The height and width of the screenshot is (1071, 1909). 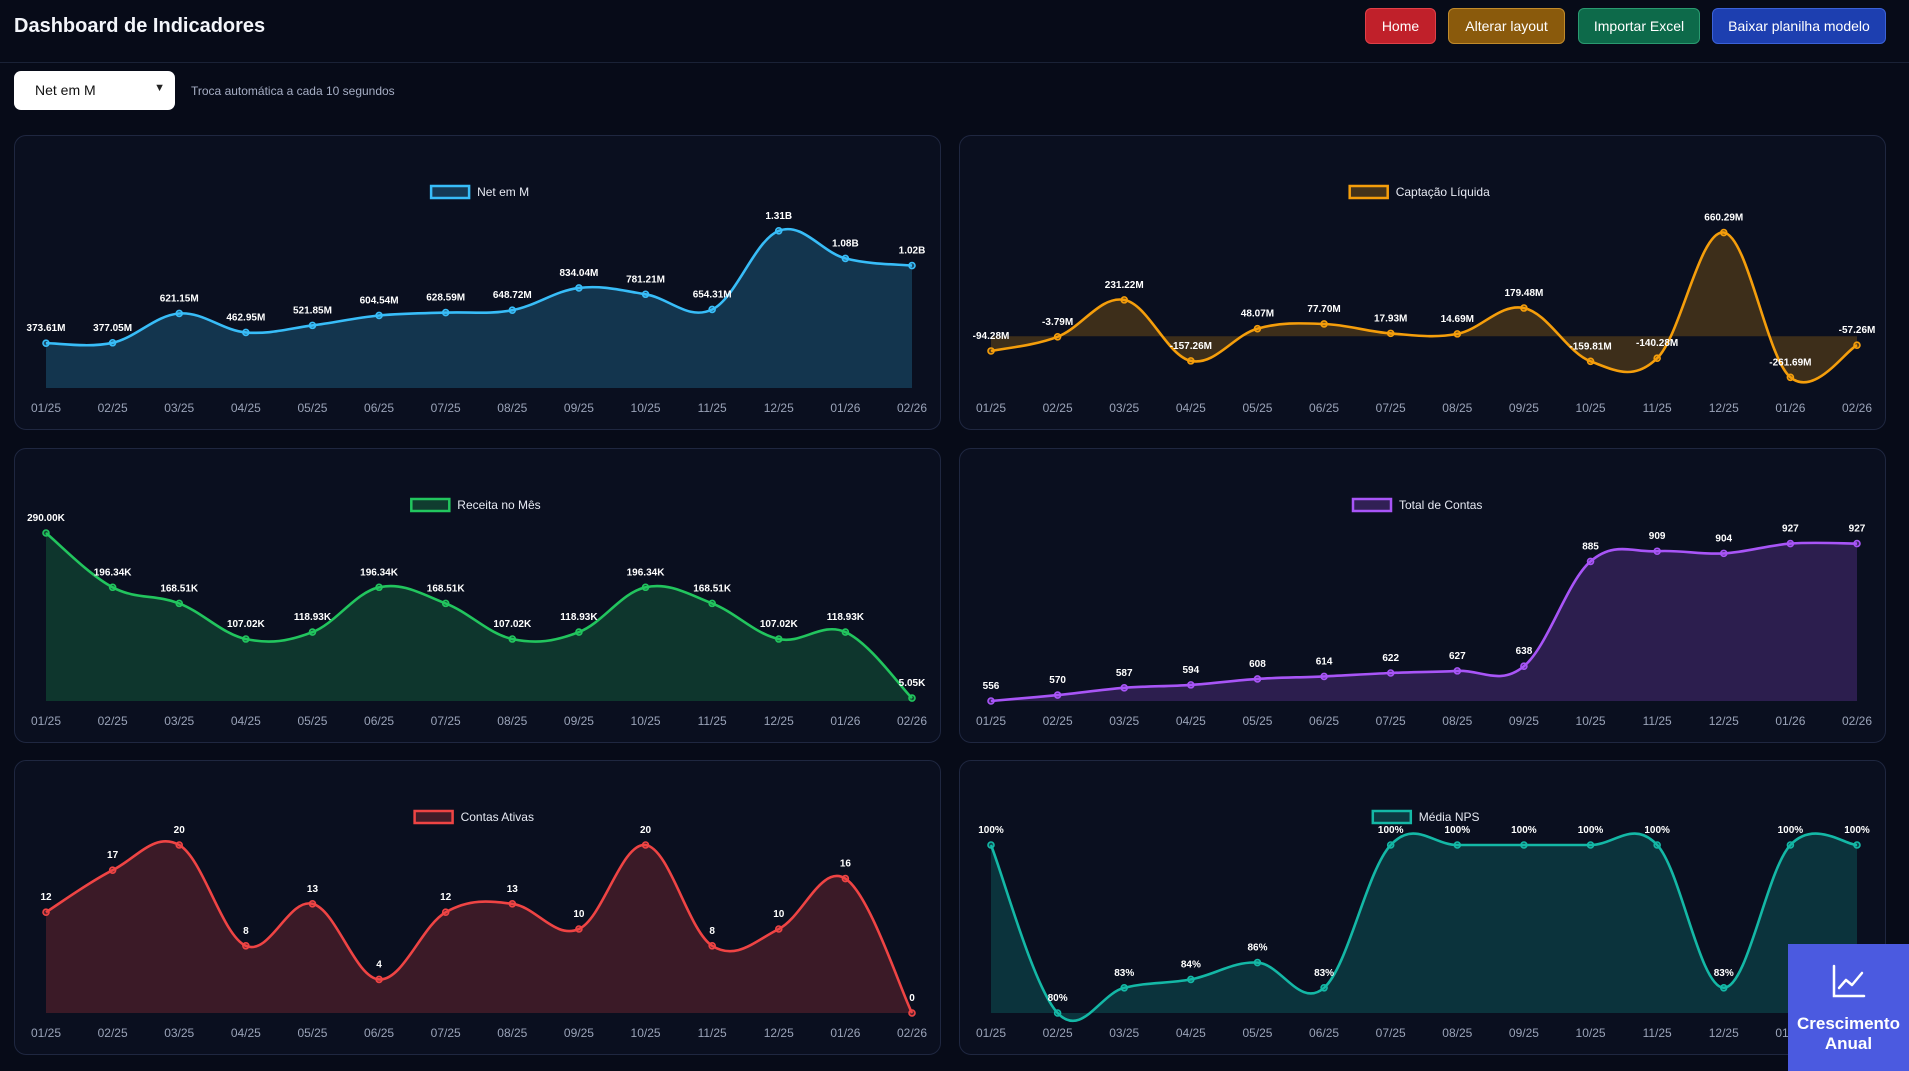 What do you see at coordinates (475, 505) in the screenshot?
I see `legend: Receita no Mês` at bounding box center [475, 505].